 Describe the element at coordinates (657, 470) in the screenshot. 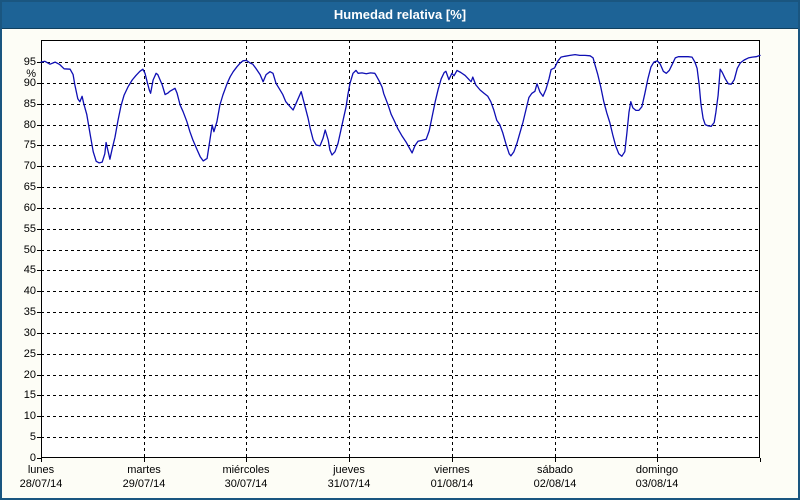

I see `day-name: domingo` at that location.